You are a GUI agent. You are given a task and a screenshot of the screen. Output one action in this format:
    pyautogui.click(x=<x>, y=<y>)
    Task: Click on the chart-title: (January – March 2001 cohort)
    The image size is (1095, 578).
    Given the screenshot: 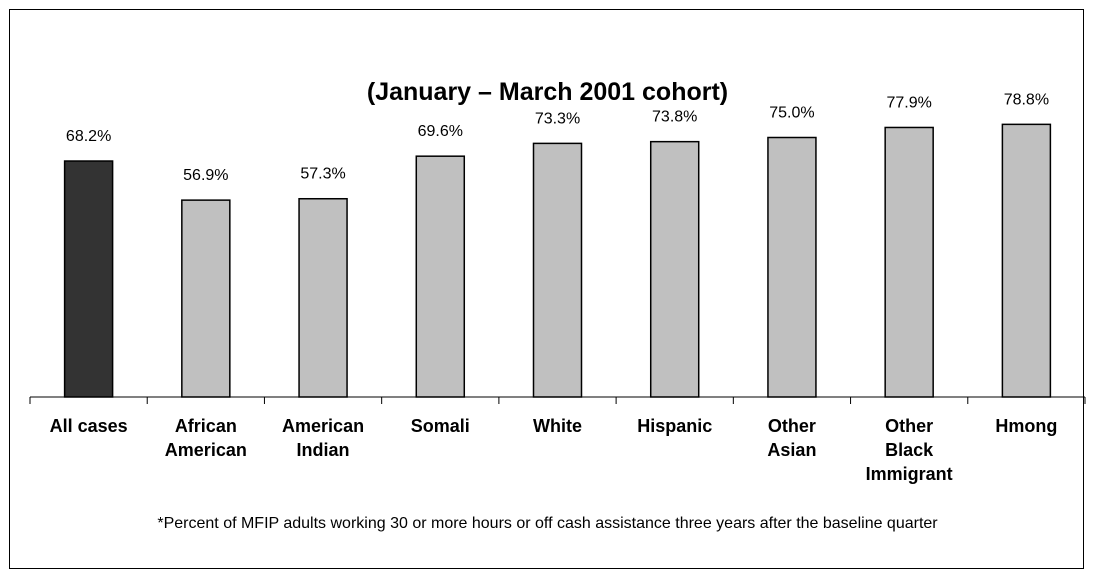 What is the action you would take?
    pyautogui.click(x=547, y=92)
    